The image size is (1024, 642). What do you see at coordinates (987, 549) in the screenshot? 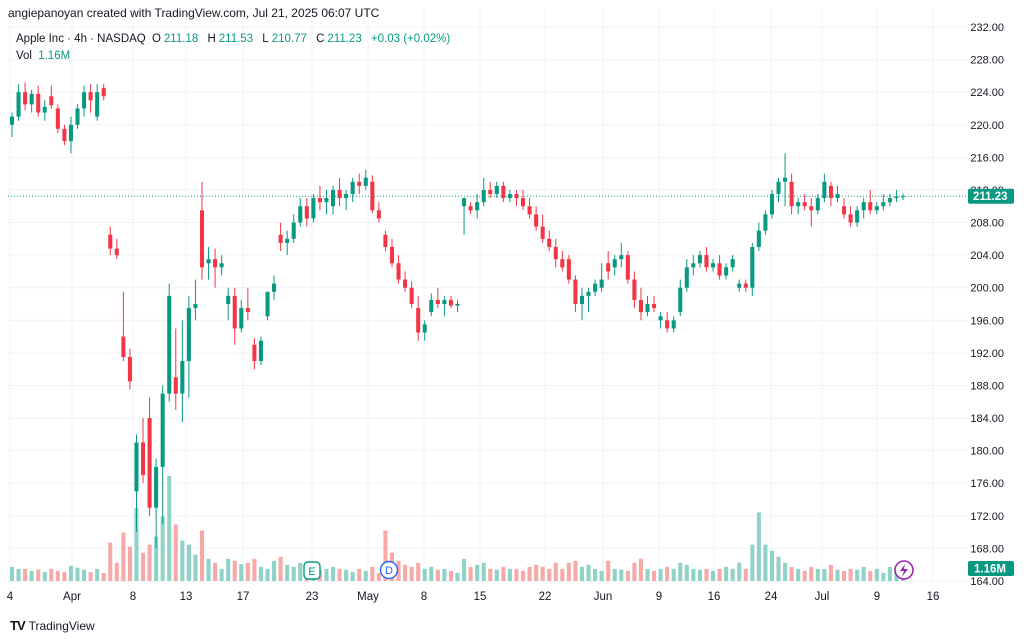
I see `y-tick-label: 168.00` at bounding box center [987, 549].